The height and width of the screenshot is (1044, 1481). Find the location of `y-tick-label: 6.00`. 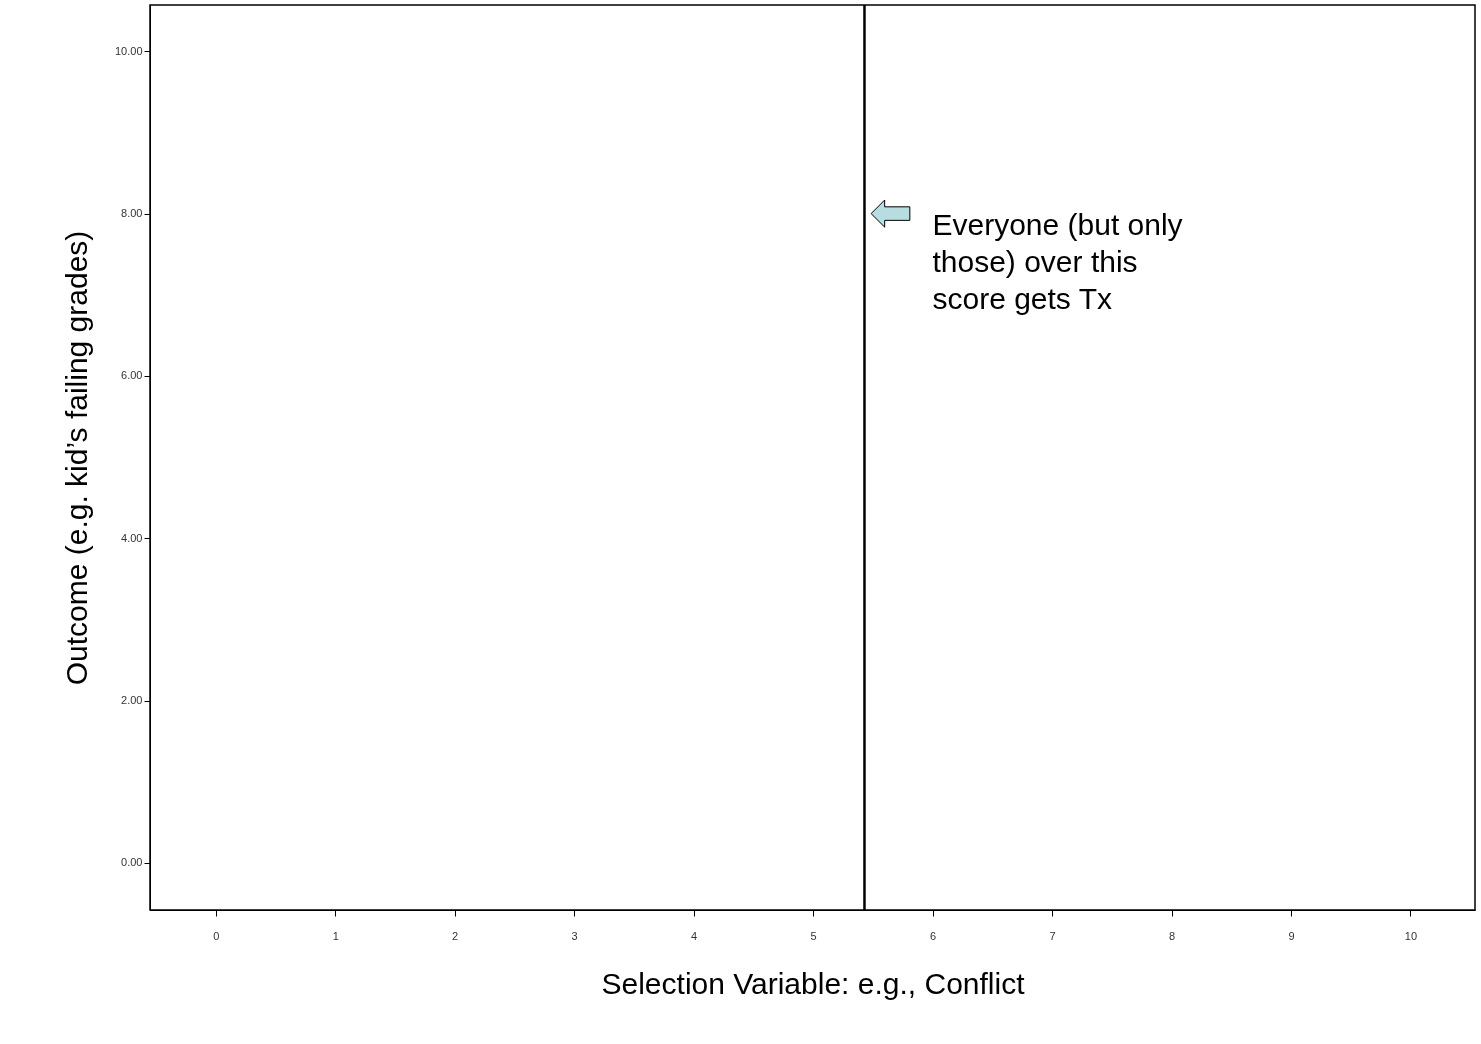

y-tick-label: 6.00 is located at coordinates (132, 375).